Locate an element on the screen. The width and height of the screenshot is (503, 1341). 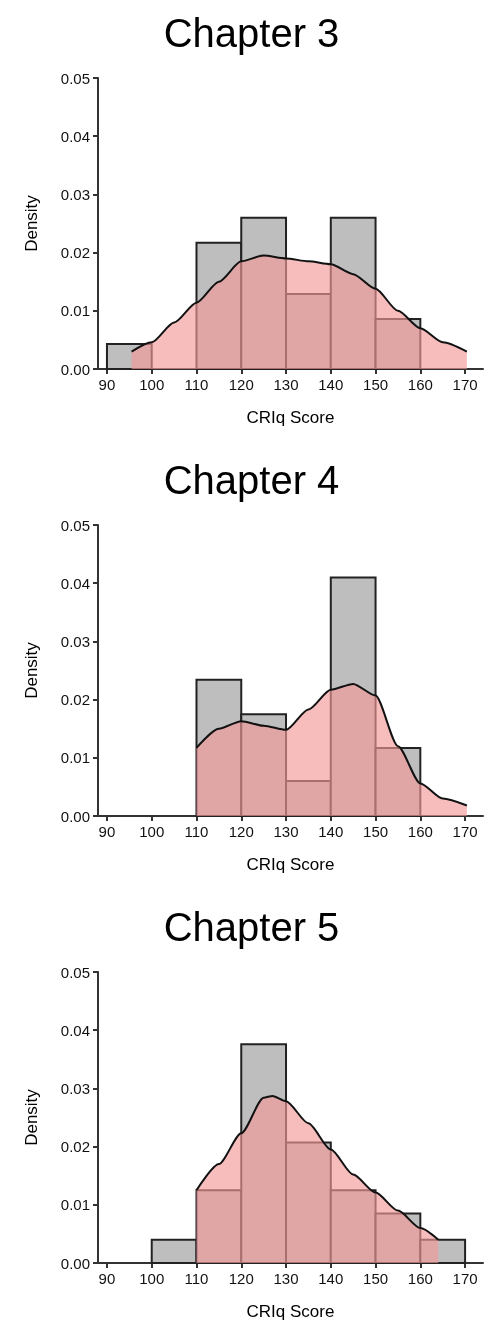
chart-title: Chapter 4 is located at coordinates (251, 480).